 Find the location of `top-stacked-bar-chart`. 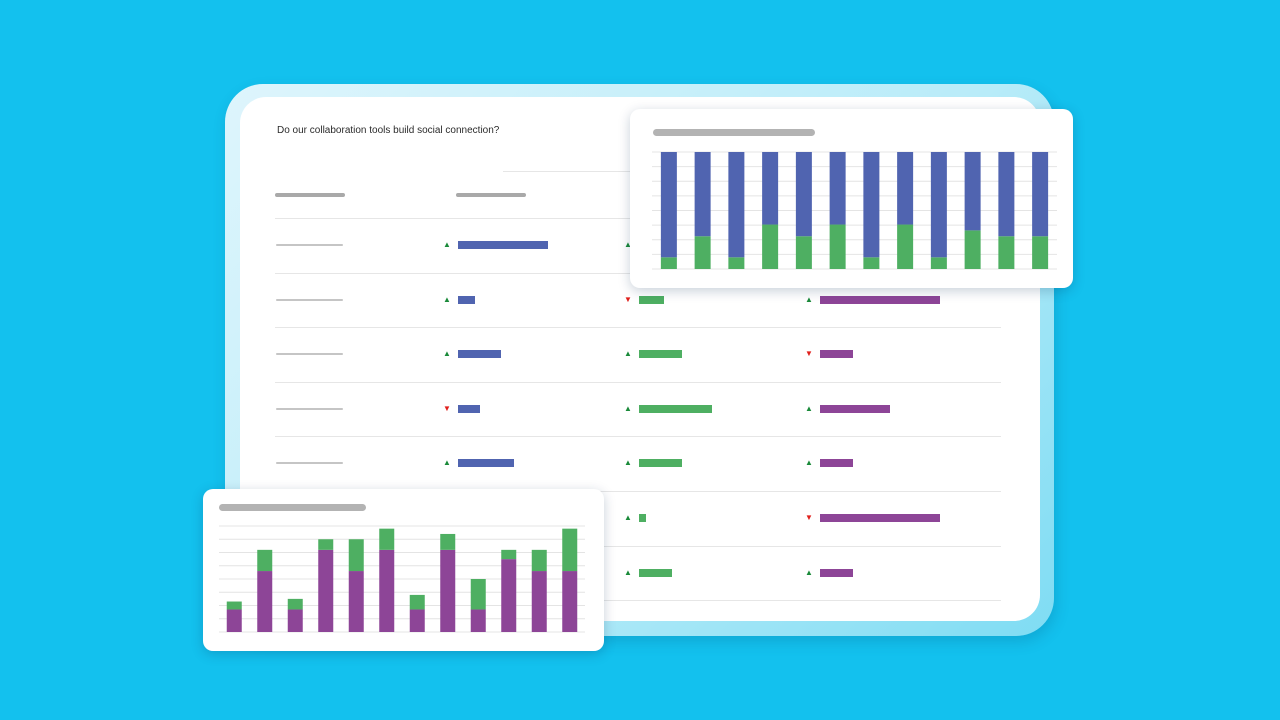

top-stacked-bar-chart is located at coordinates (854, 210).